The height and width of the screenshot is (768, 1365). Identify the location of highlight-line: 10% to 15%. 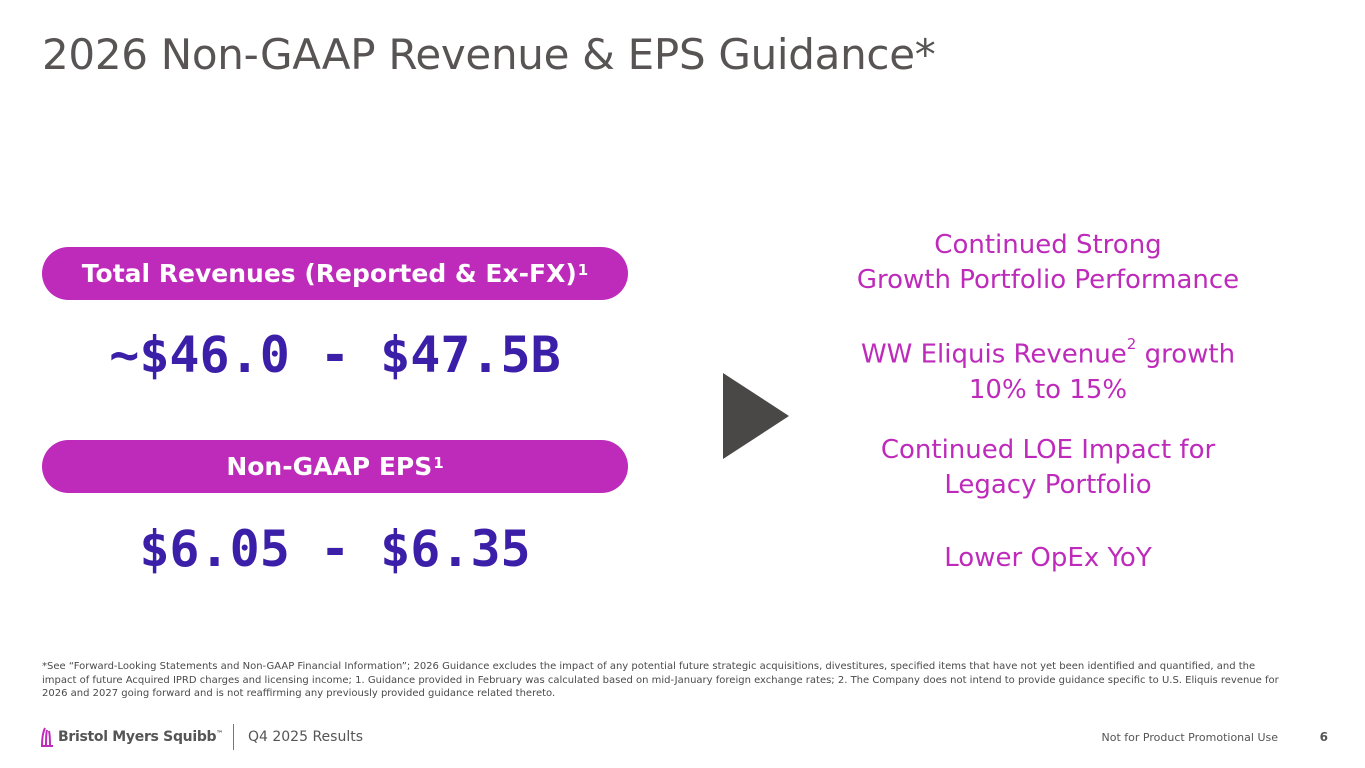
(1048, 389).